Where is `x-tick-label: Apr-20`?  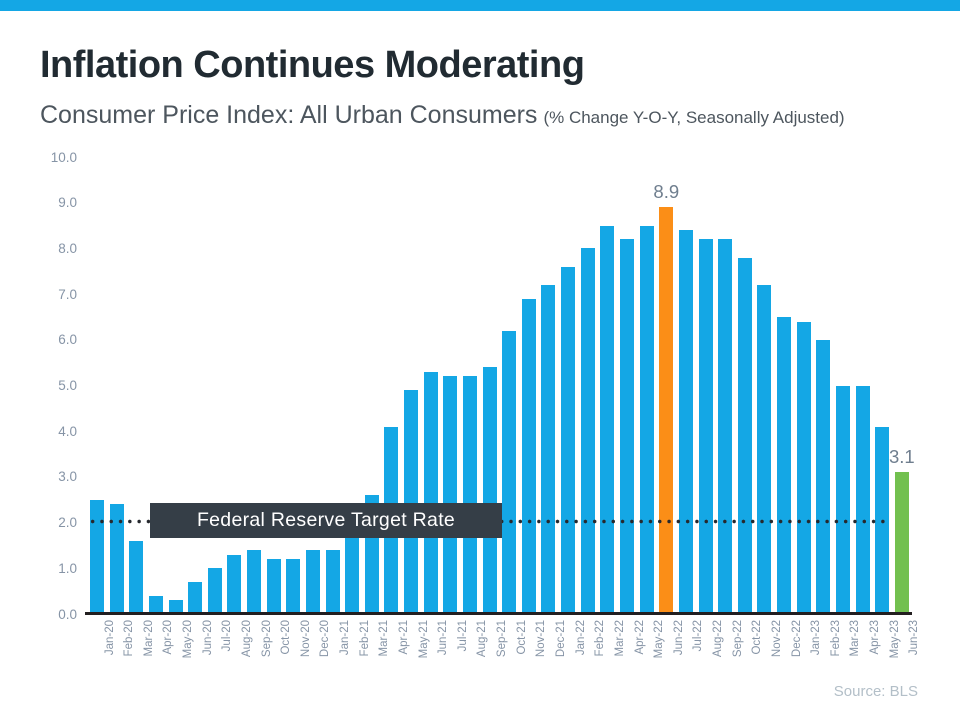 x-tick-label: Apr-20 is located at coordinates (168, 637).